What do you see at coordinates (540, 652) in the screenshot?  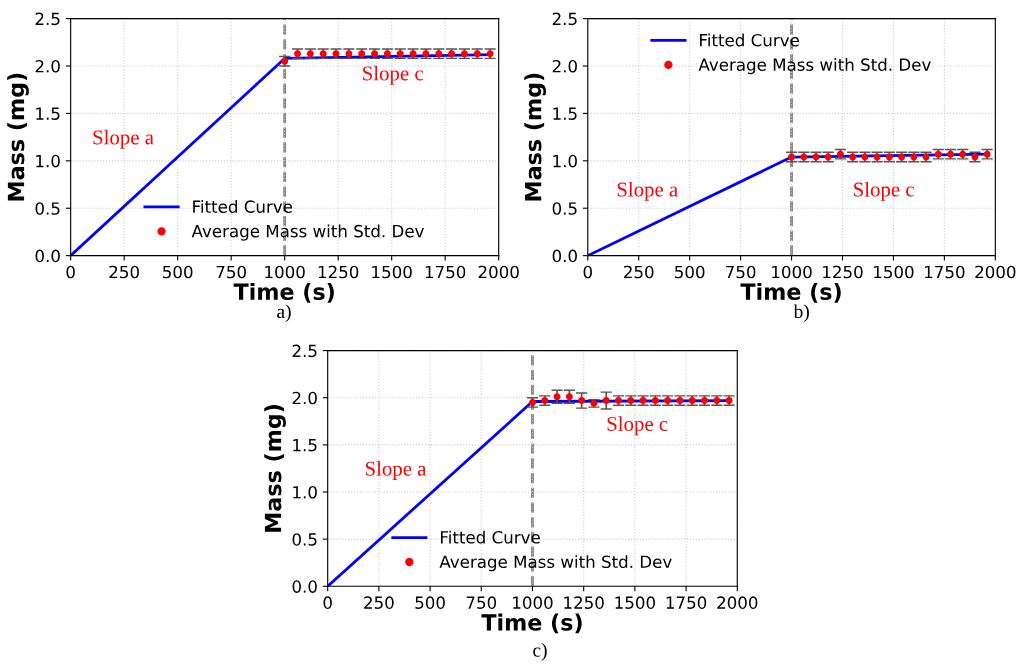 I see `text: c)` at bounding box center [540, 652].